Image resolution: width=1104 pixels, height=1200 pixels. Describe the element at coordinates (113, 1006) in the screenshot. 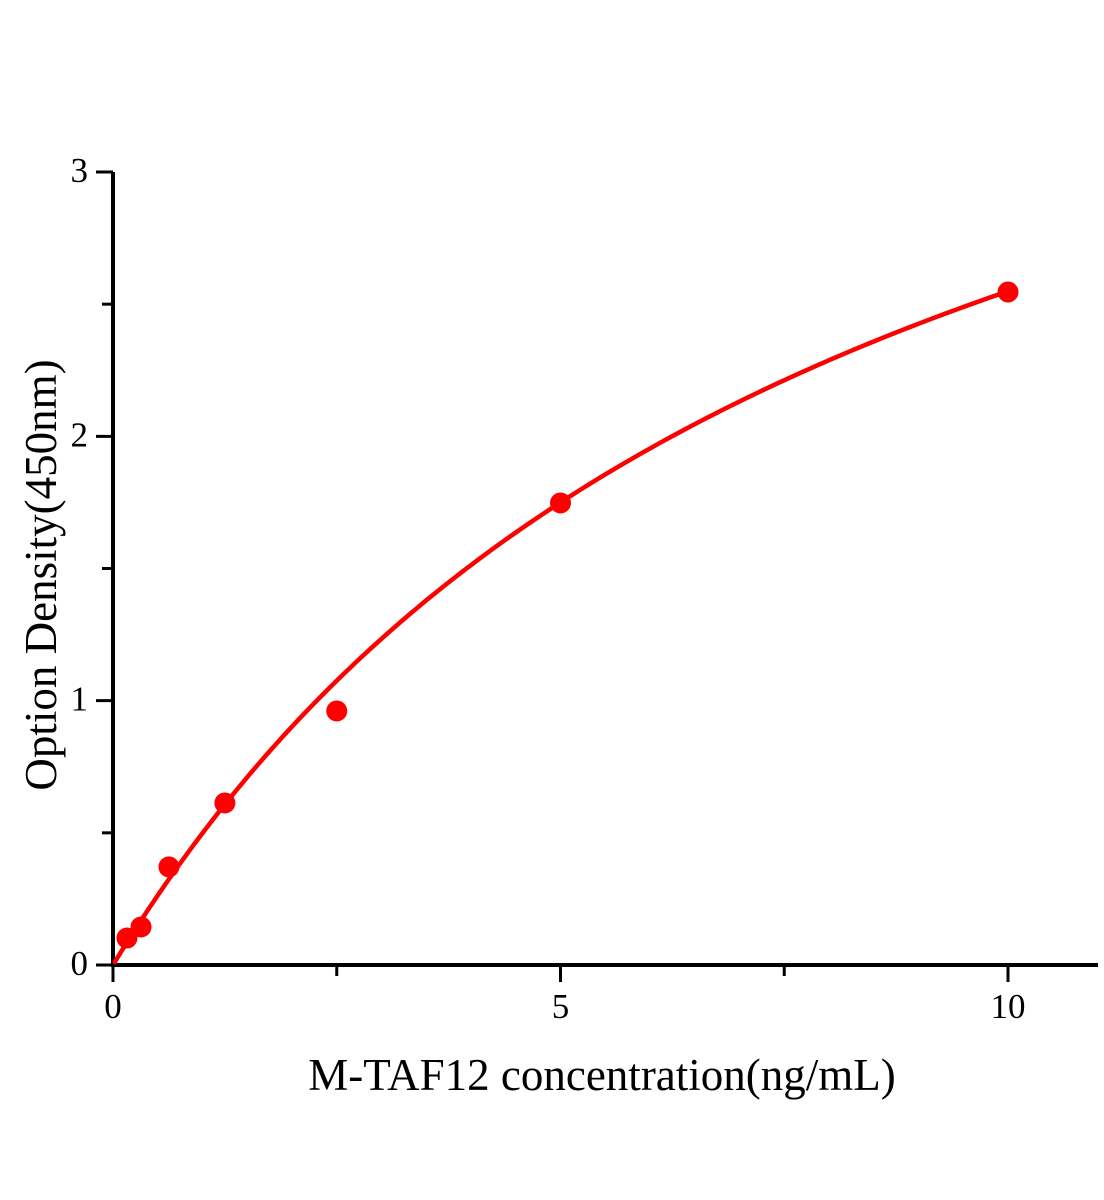

I see `x-tick-label: 0` at that location.